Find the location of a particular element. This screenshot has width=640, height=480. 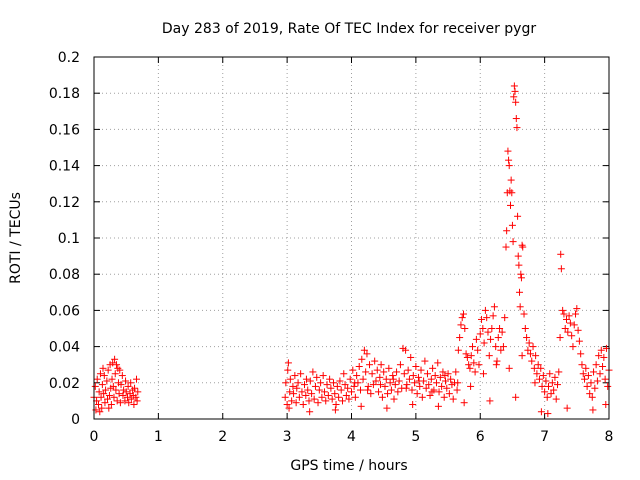

y-tick-label: 0.16 is located at coordinates (64, 130).